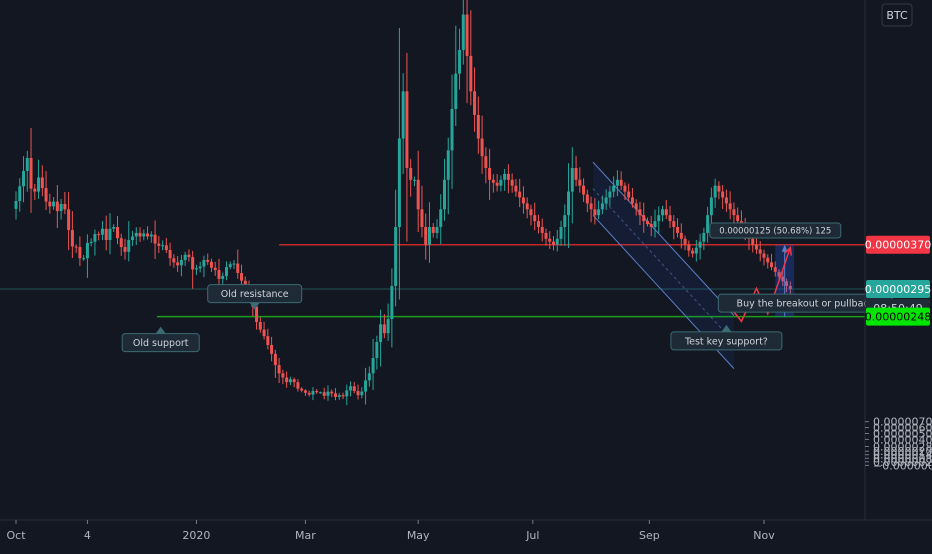 This screenshot has height=554, width=932. What do you see at coordinates (663, 238) in the screenshot?
I see `channel-upper-line` at bounding box center [663, 238].